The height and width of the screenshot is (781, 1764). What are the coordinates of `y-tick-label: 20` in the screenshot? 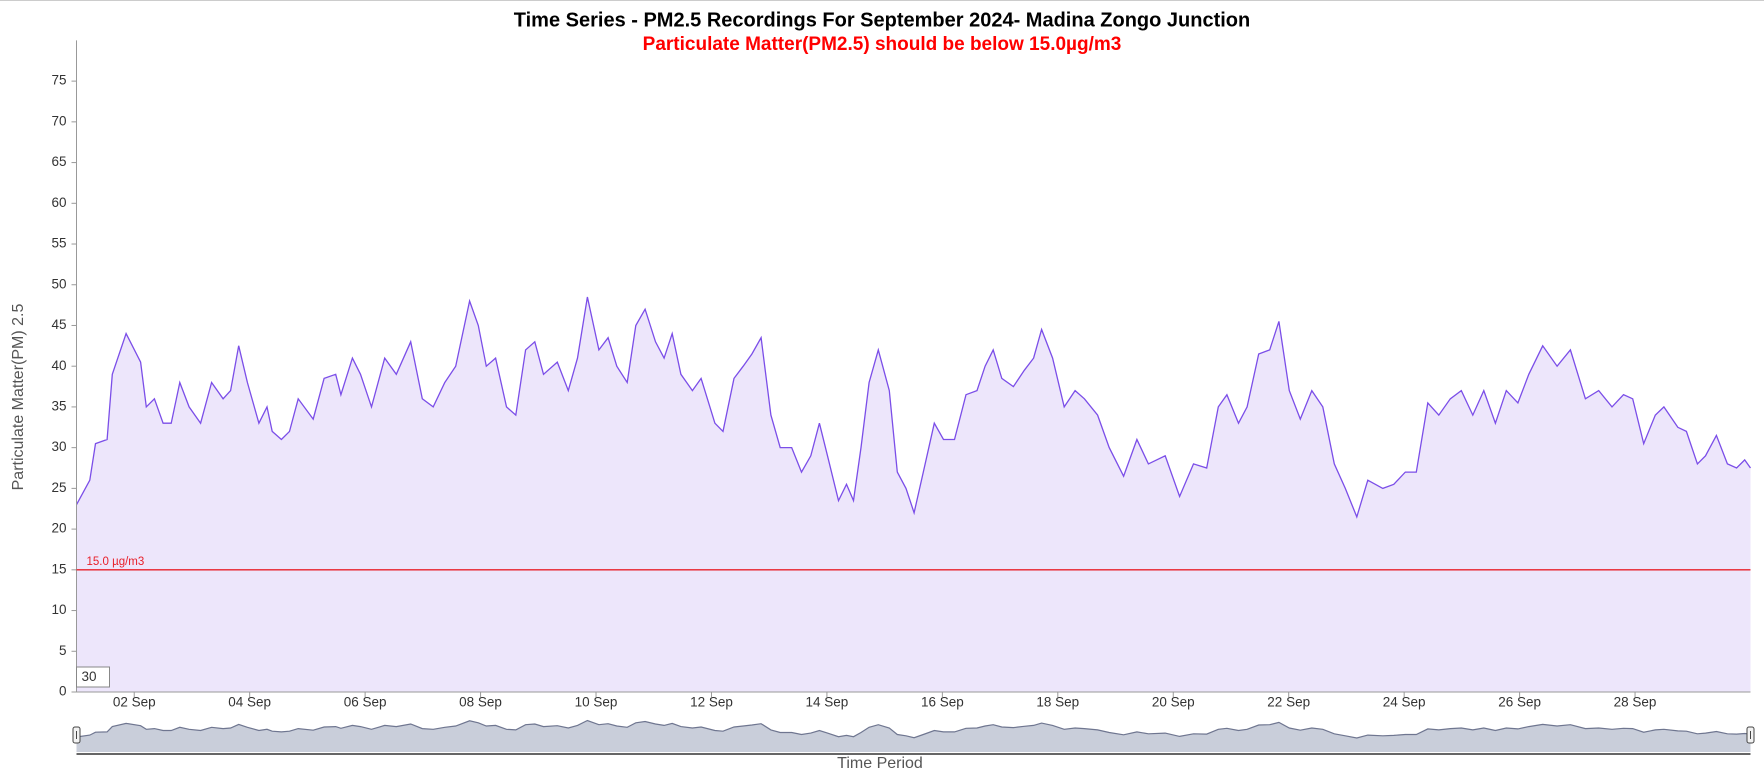 It's located at (58, 528).